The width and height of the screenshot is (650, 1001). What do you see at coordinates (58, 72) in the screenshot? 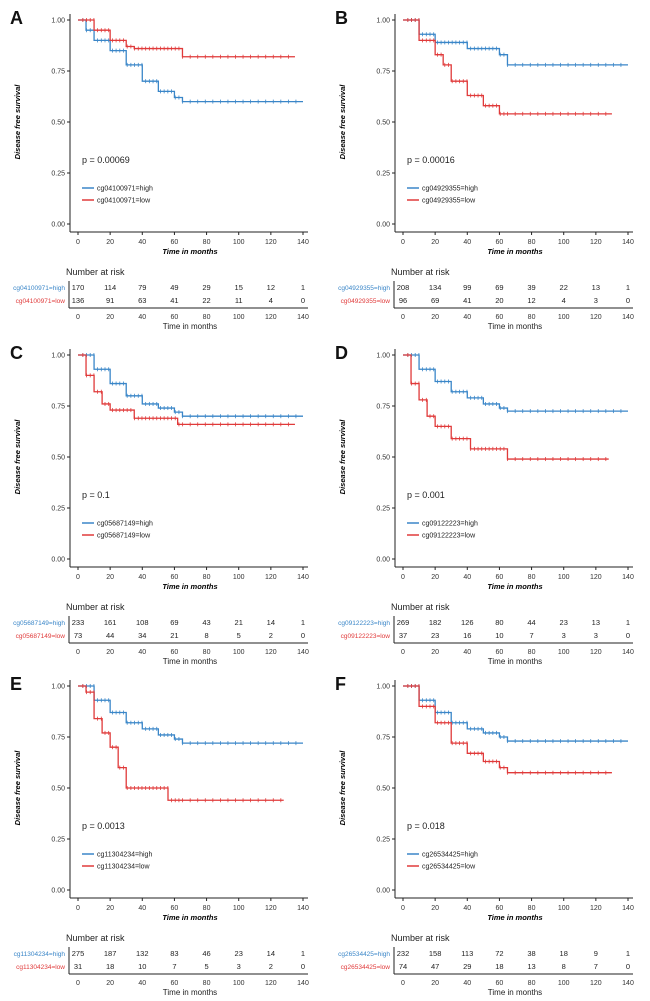
I see `y-tick-label: 0.75` at bounding box center [58, 72].